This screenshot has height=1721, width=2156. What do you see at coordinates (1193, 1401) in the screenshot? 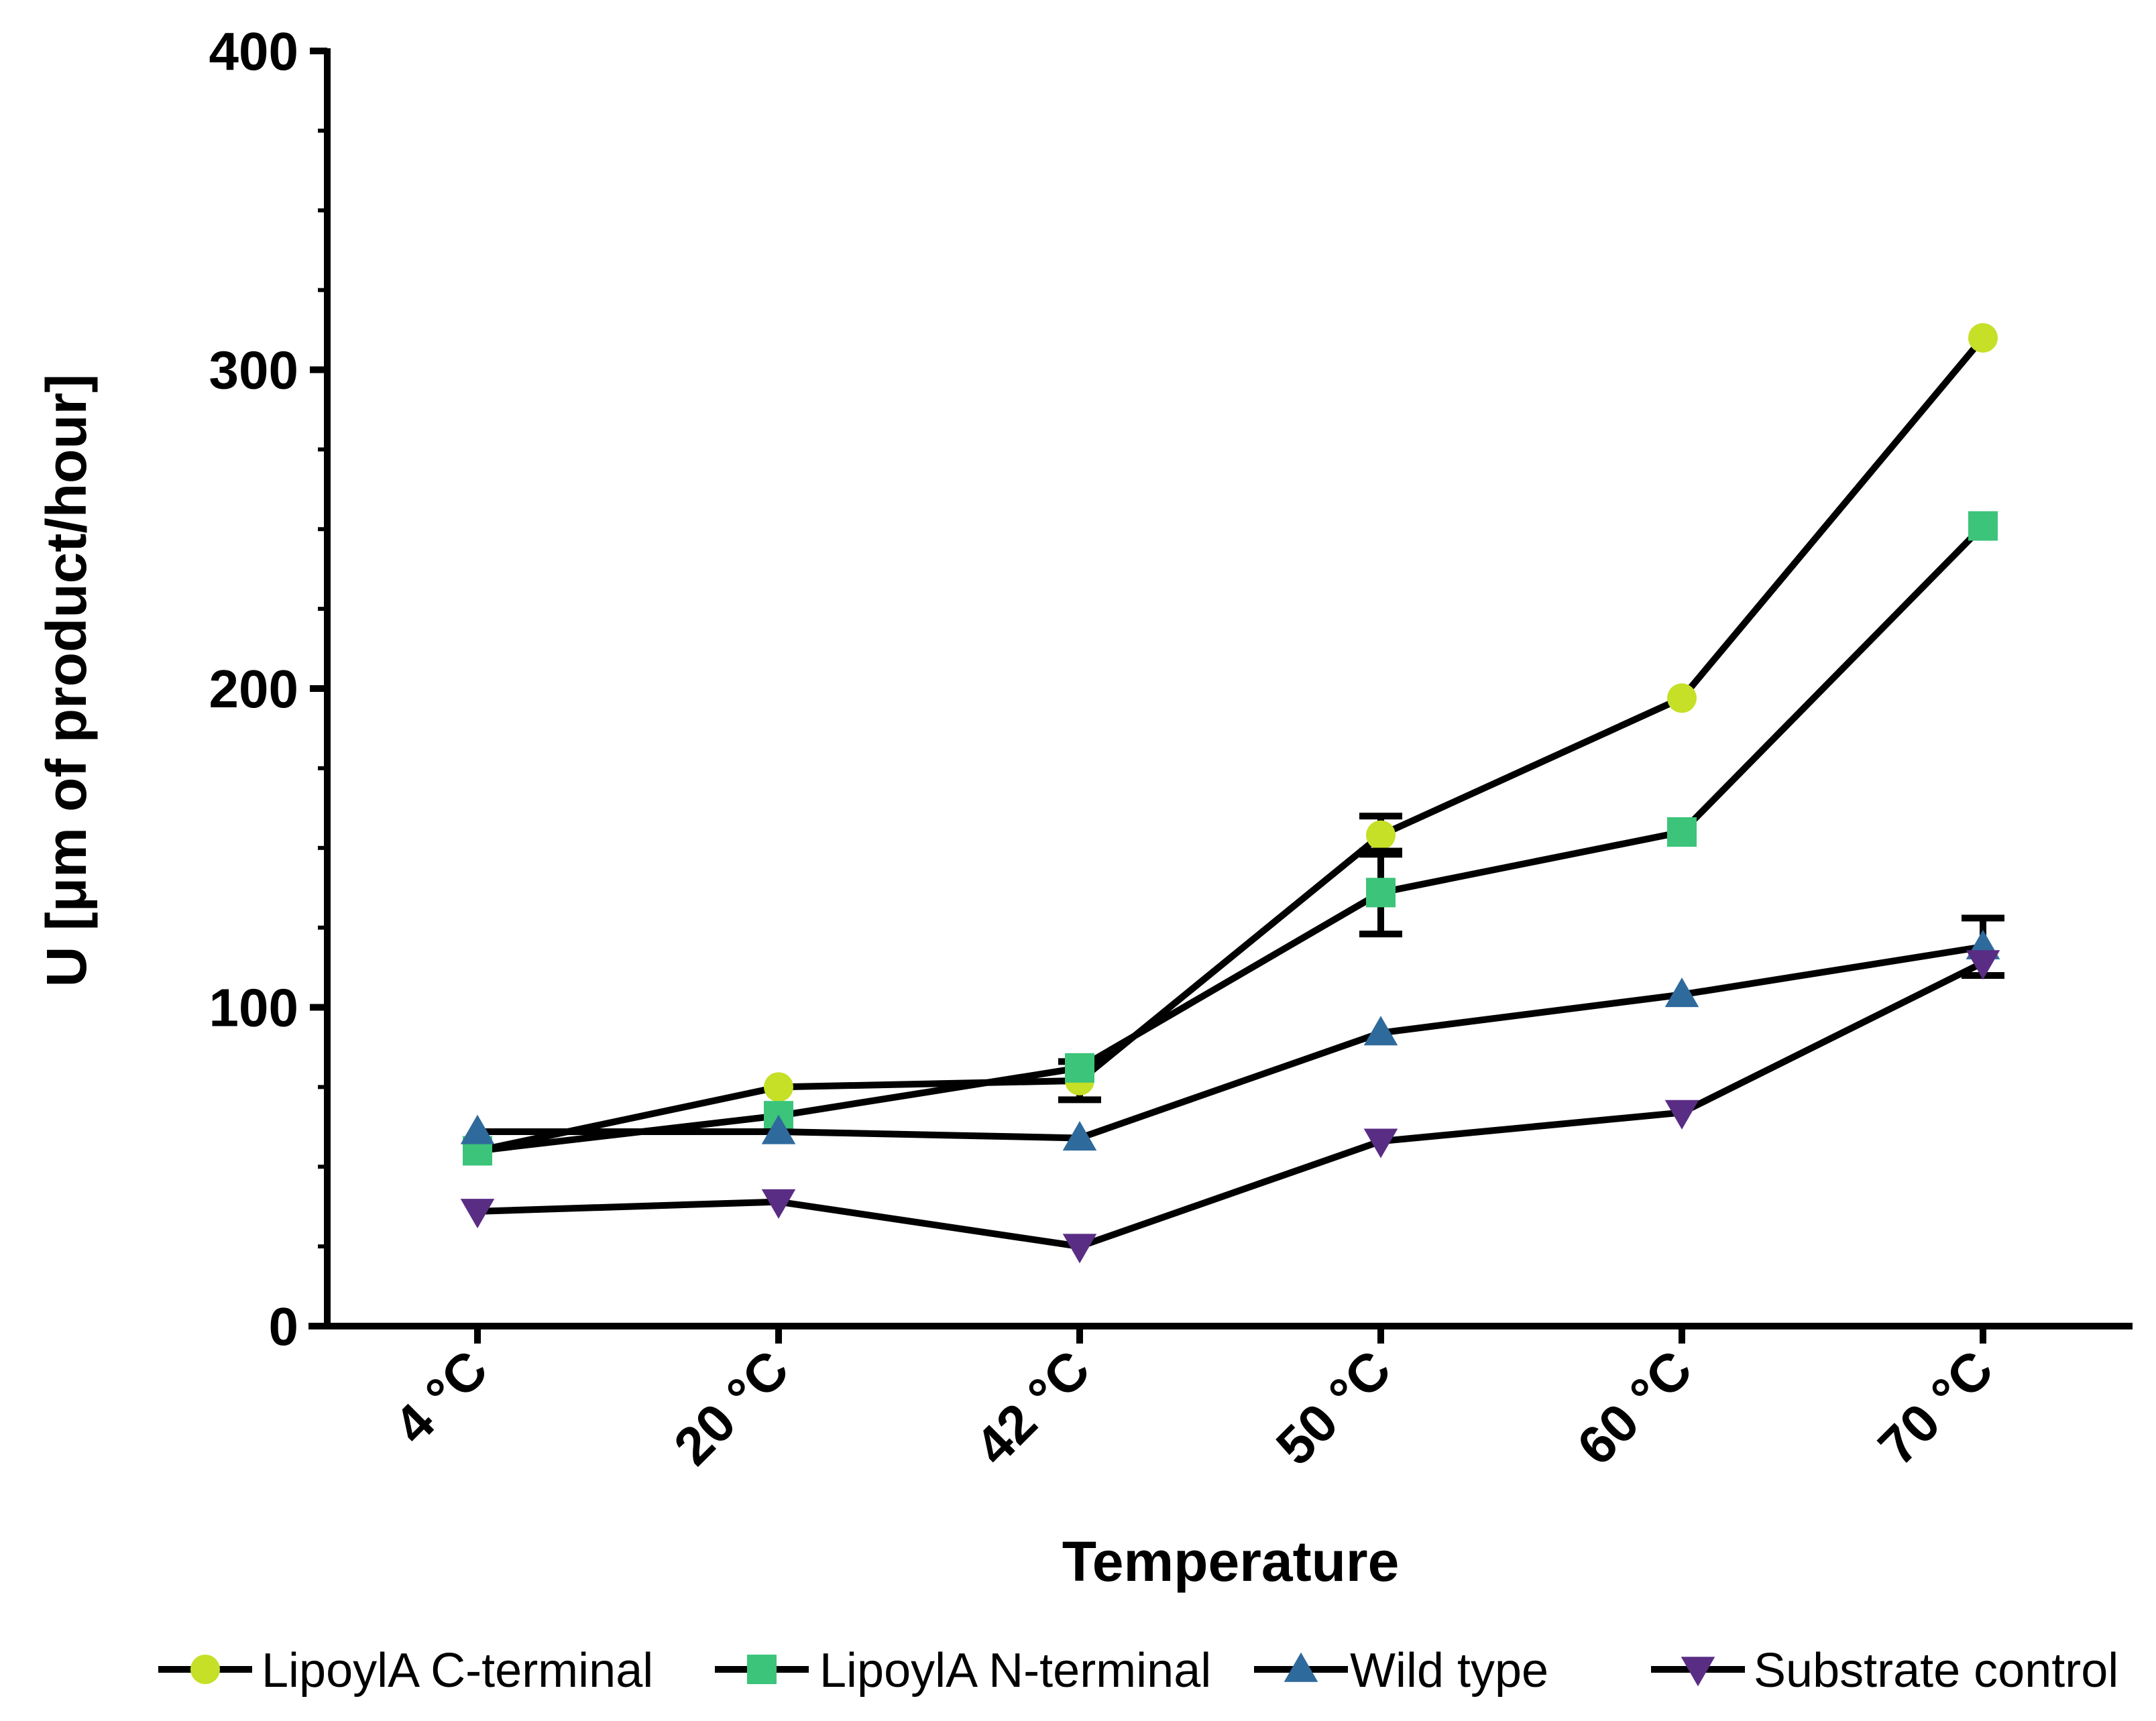
I see `x-ticks: 4 °C 20 °C 42 °C 50 °C 60 °C 70 °C` at bounding box center [1193, 1401].